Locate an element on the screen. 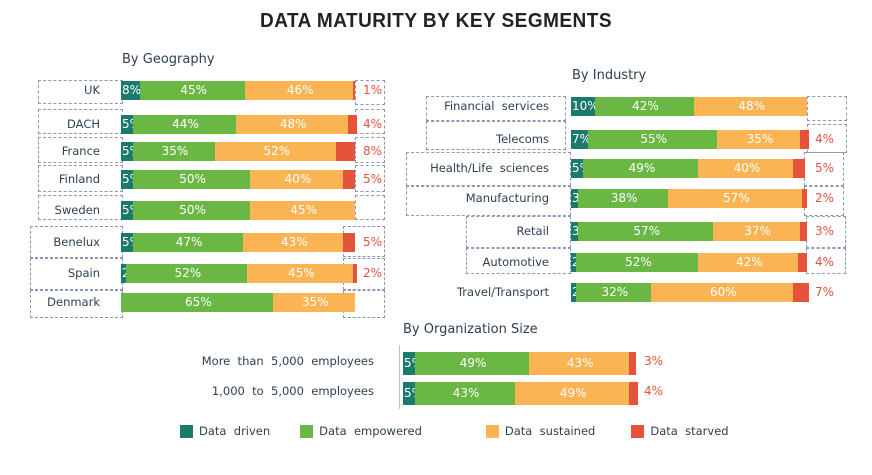  axis-line is located at coordinates (399, 377).